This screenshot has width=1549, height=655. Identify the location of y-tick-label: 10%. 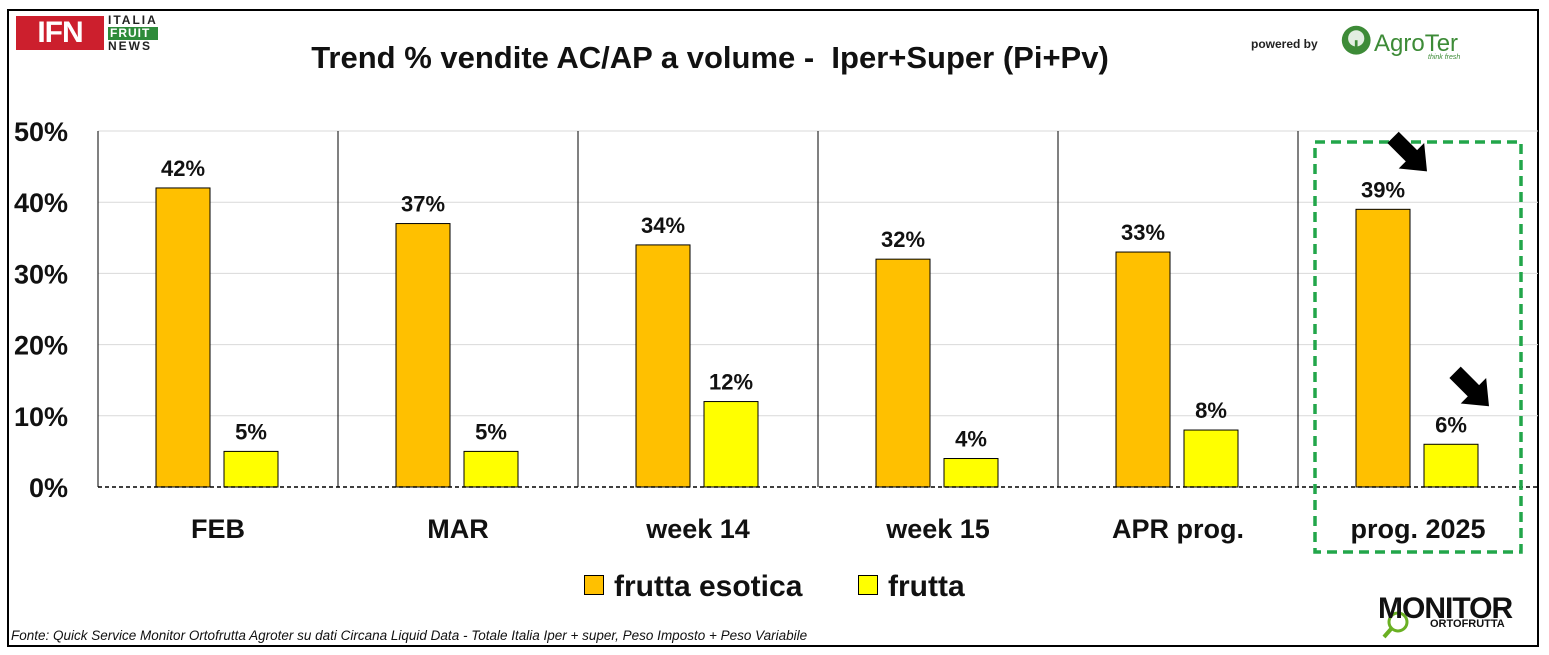
(41, 417).